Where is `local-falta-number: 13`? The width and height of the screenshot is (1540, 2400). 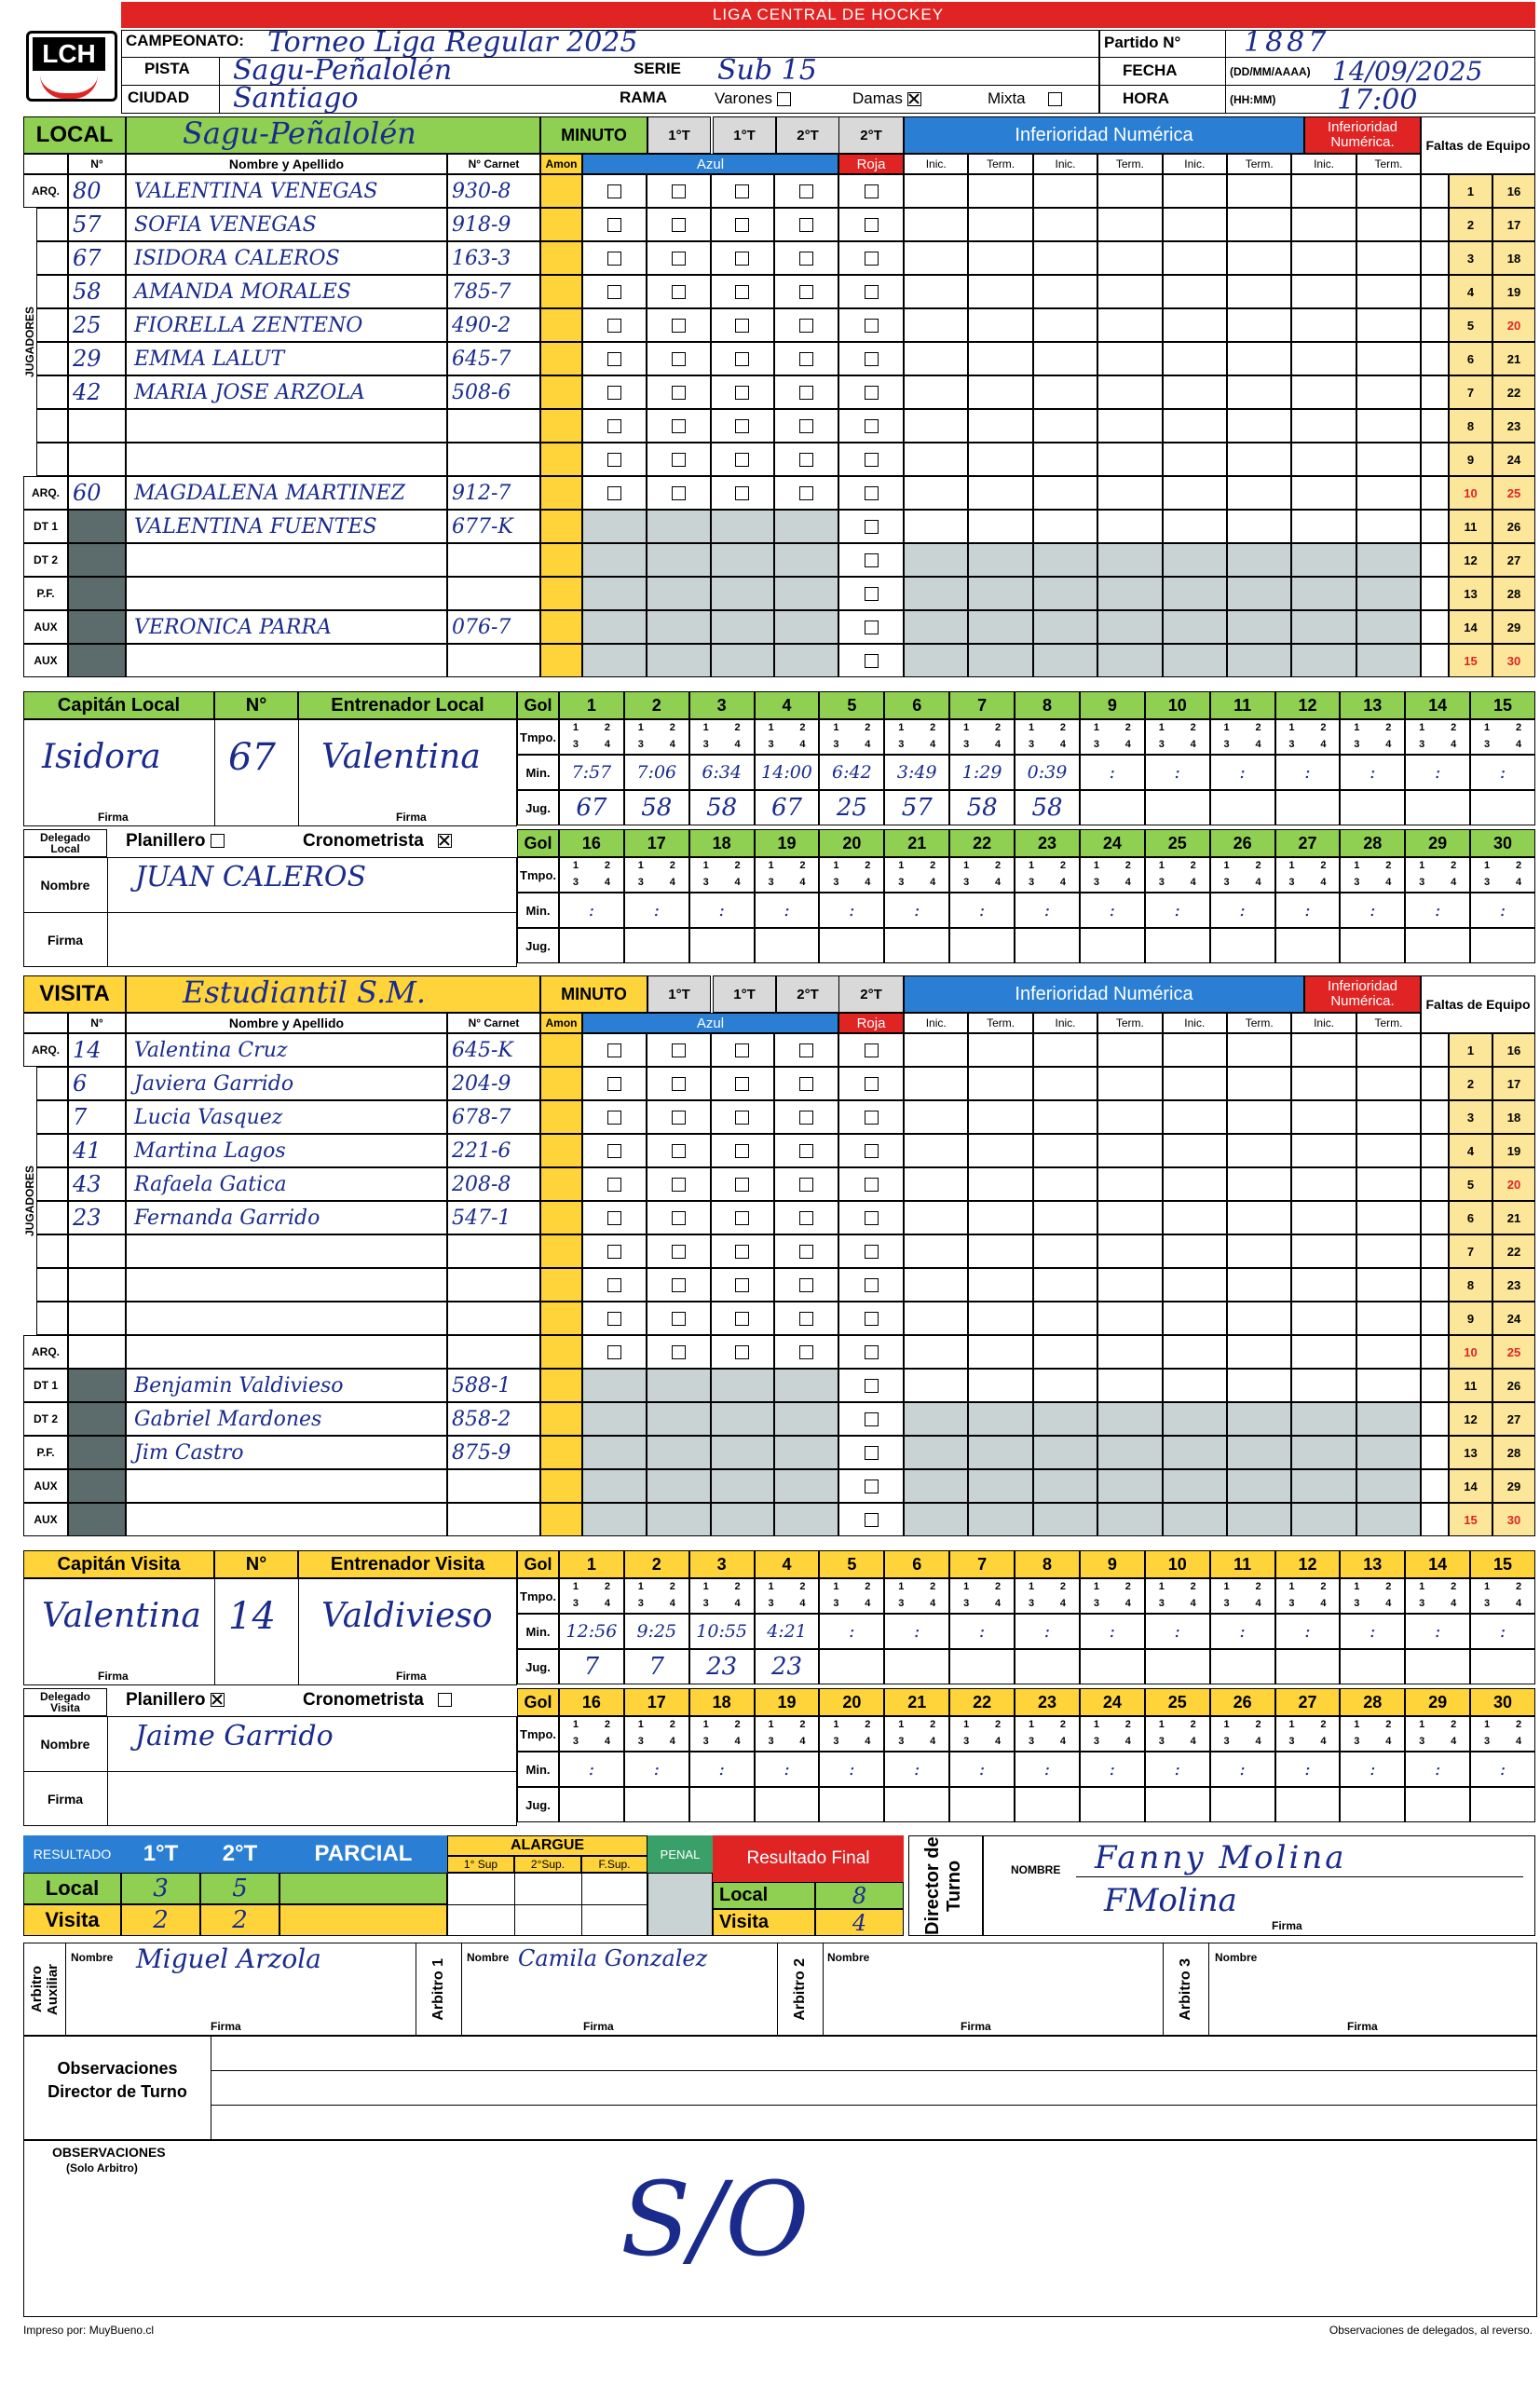
local-falta-number: 13 is located at coordinates (1470, 593).